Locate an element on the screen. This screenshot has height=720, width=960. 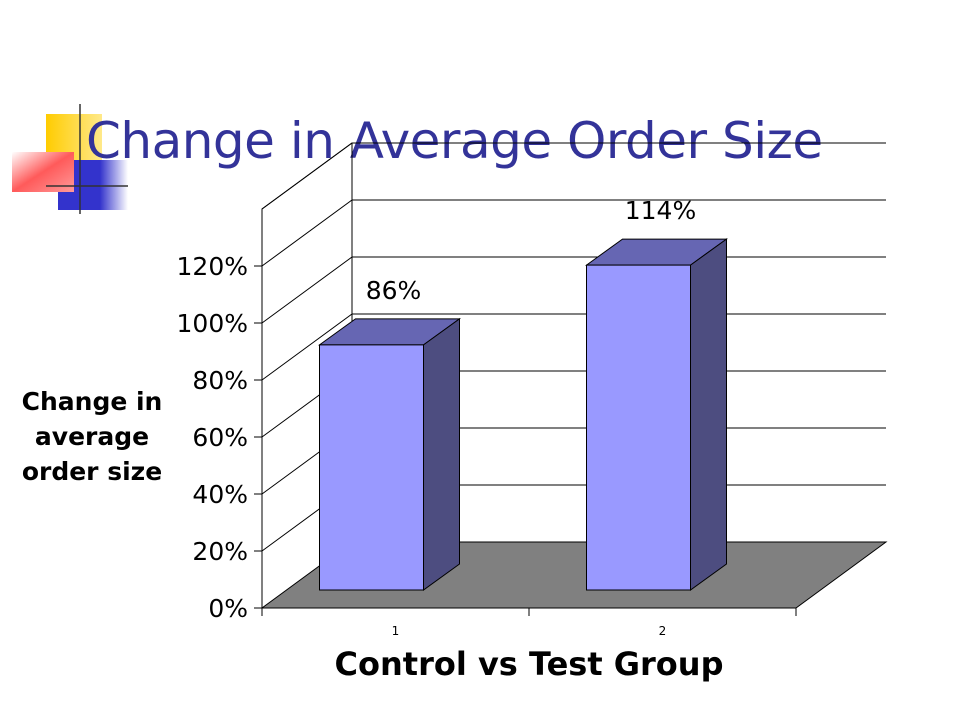
y-tick-label: 60% is located at coordinates (220, 437).